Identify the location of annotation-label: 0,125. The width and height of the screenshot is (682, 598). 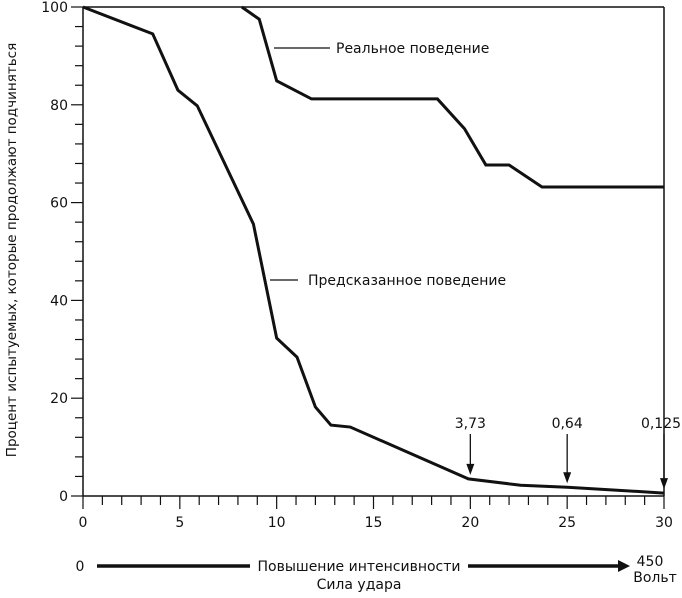
(661, 424).